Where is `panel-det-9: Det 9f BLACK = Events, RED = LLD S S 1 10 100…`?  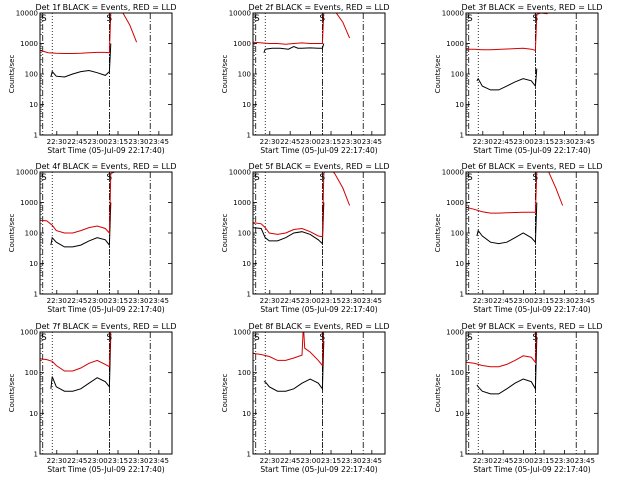
panel-det-9: Det 9f BLACK = Events, RED = LLD S S 1 10 100… is located at coordinates (518, 398).